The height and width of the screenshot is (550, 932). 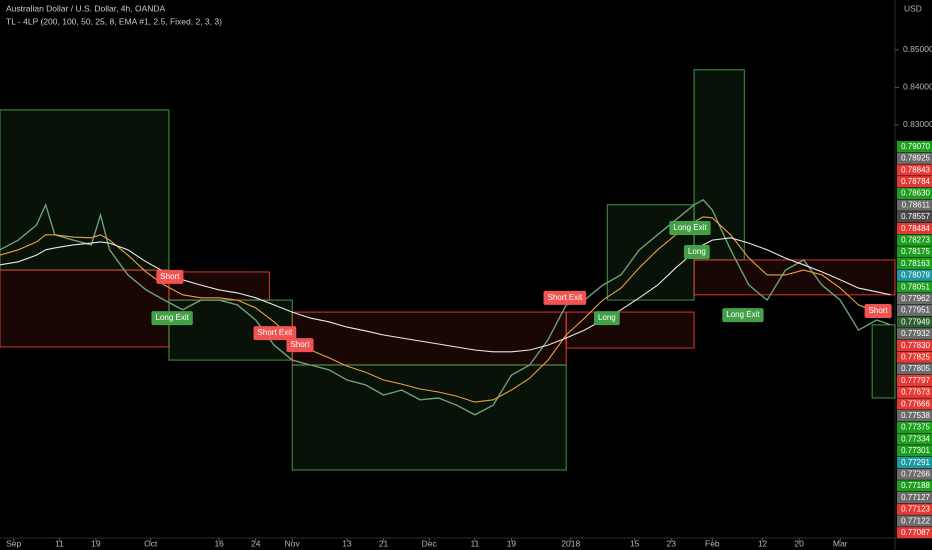 I want to click on x-tick-label: Feb, so click(x=712, y=543).